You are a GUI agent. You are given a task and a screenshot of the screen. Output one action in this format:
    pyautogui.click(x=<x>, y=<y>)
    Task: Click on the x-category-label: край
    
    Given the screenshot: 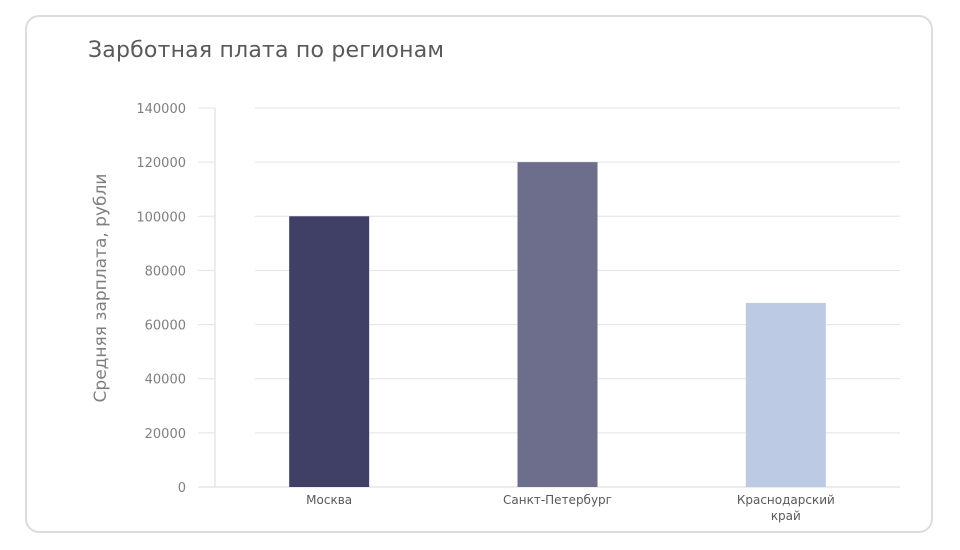 What is the action you would take?
    pyautogui.click(x=786, y=516)
    